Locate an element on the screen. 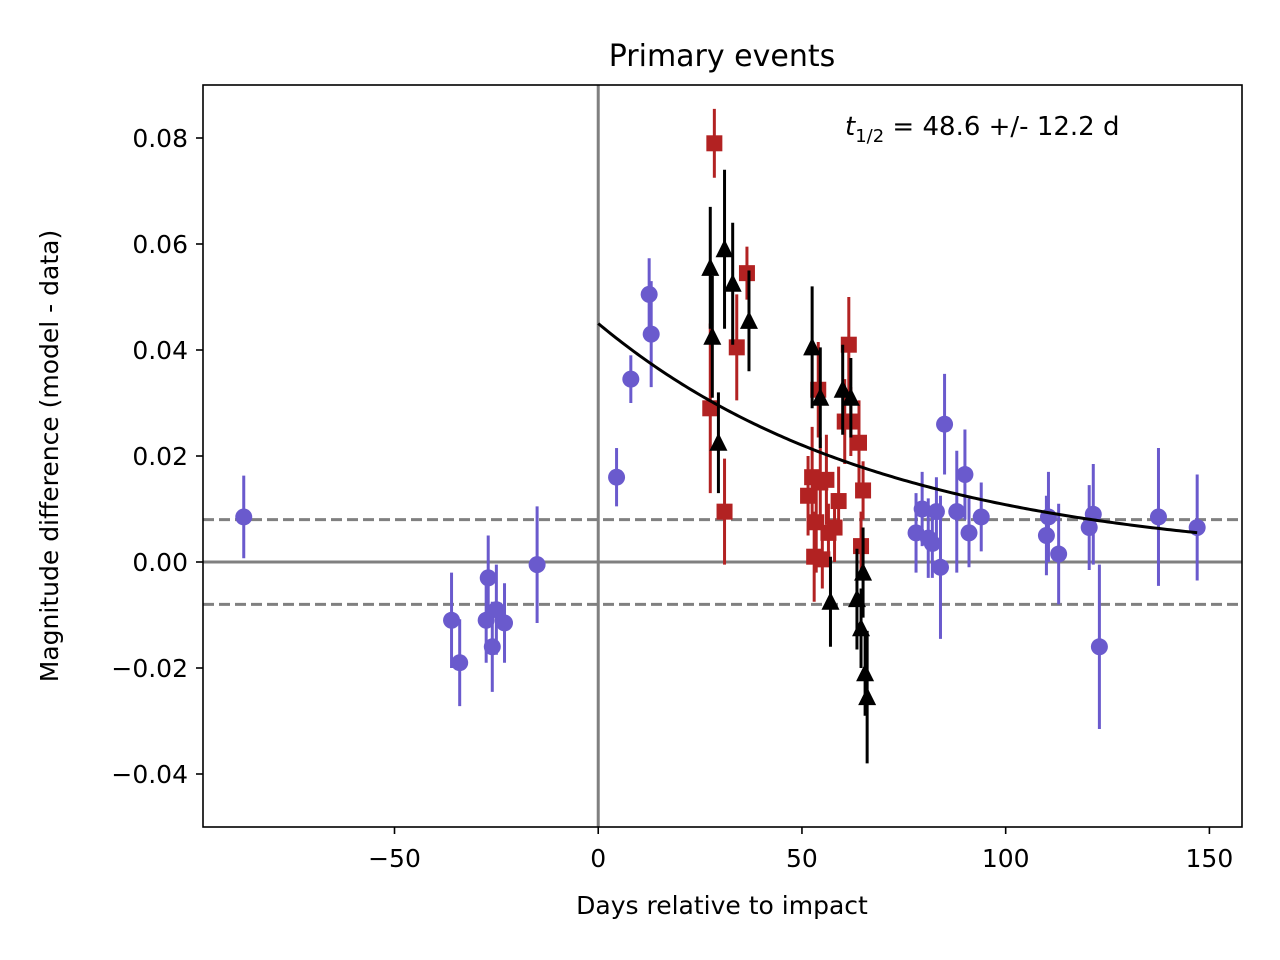  y-tick-label: 0.06 is located at coordinates (160, 244).